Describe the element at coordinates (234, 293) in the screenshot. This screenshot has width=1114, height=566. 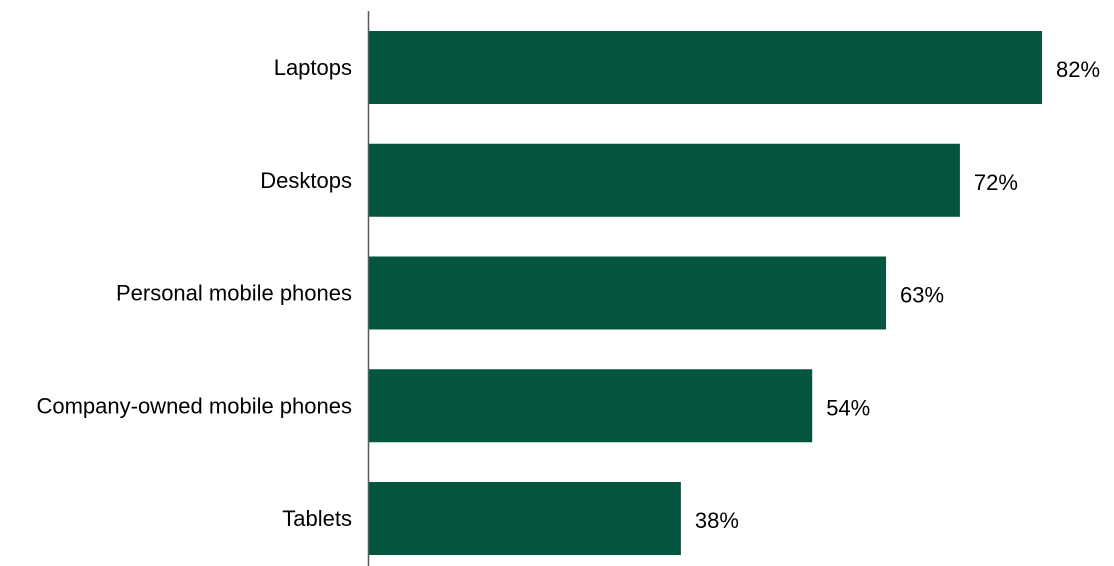
I see `category-label-personal-mobile-phones: Personal mobile phones` at that location.